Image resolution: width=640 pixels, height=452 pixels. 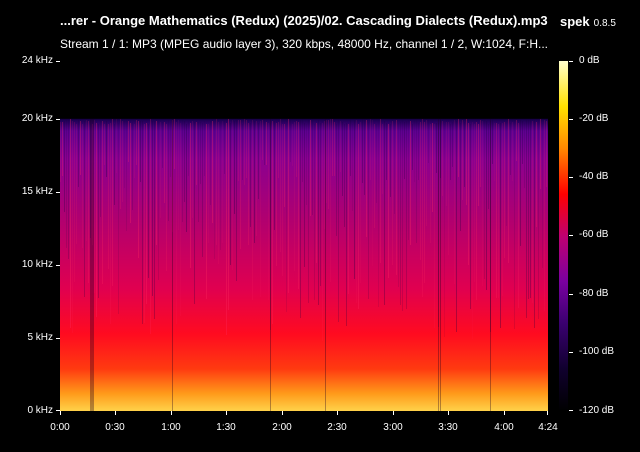 I want to click on freq-label-0: 0 kHz, so click(x=40, y=410).